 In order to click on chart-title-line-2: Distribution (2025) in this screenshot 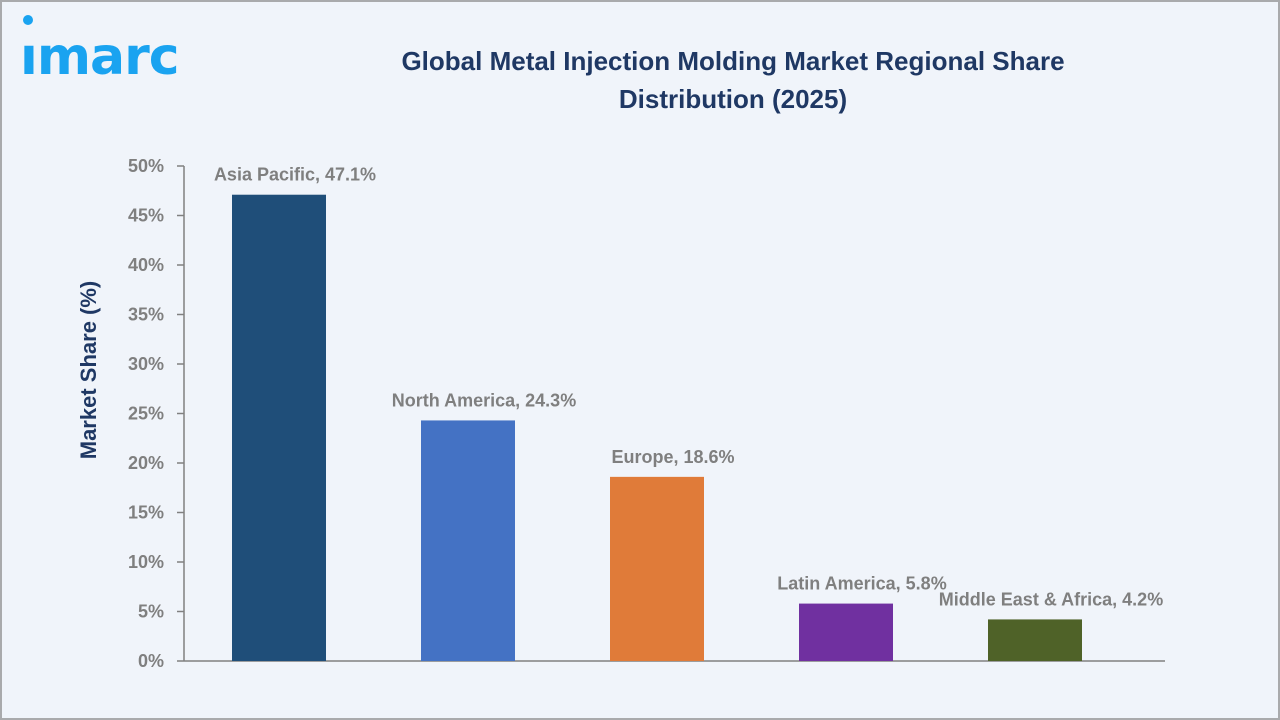, I will do `click(733, 99)`.